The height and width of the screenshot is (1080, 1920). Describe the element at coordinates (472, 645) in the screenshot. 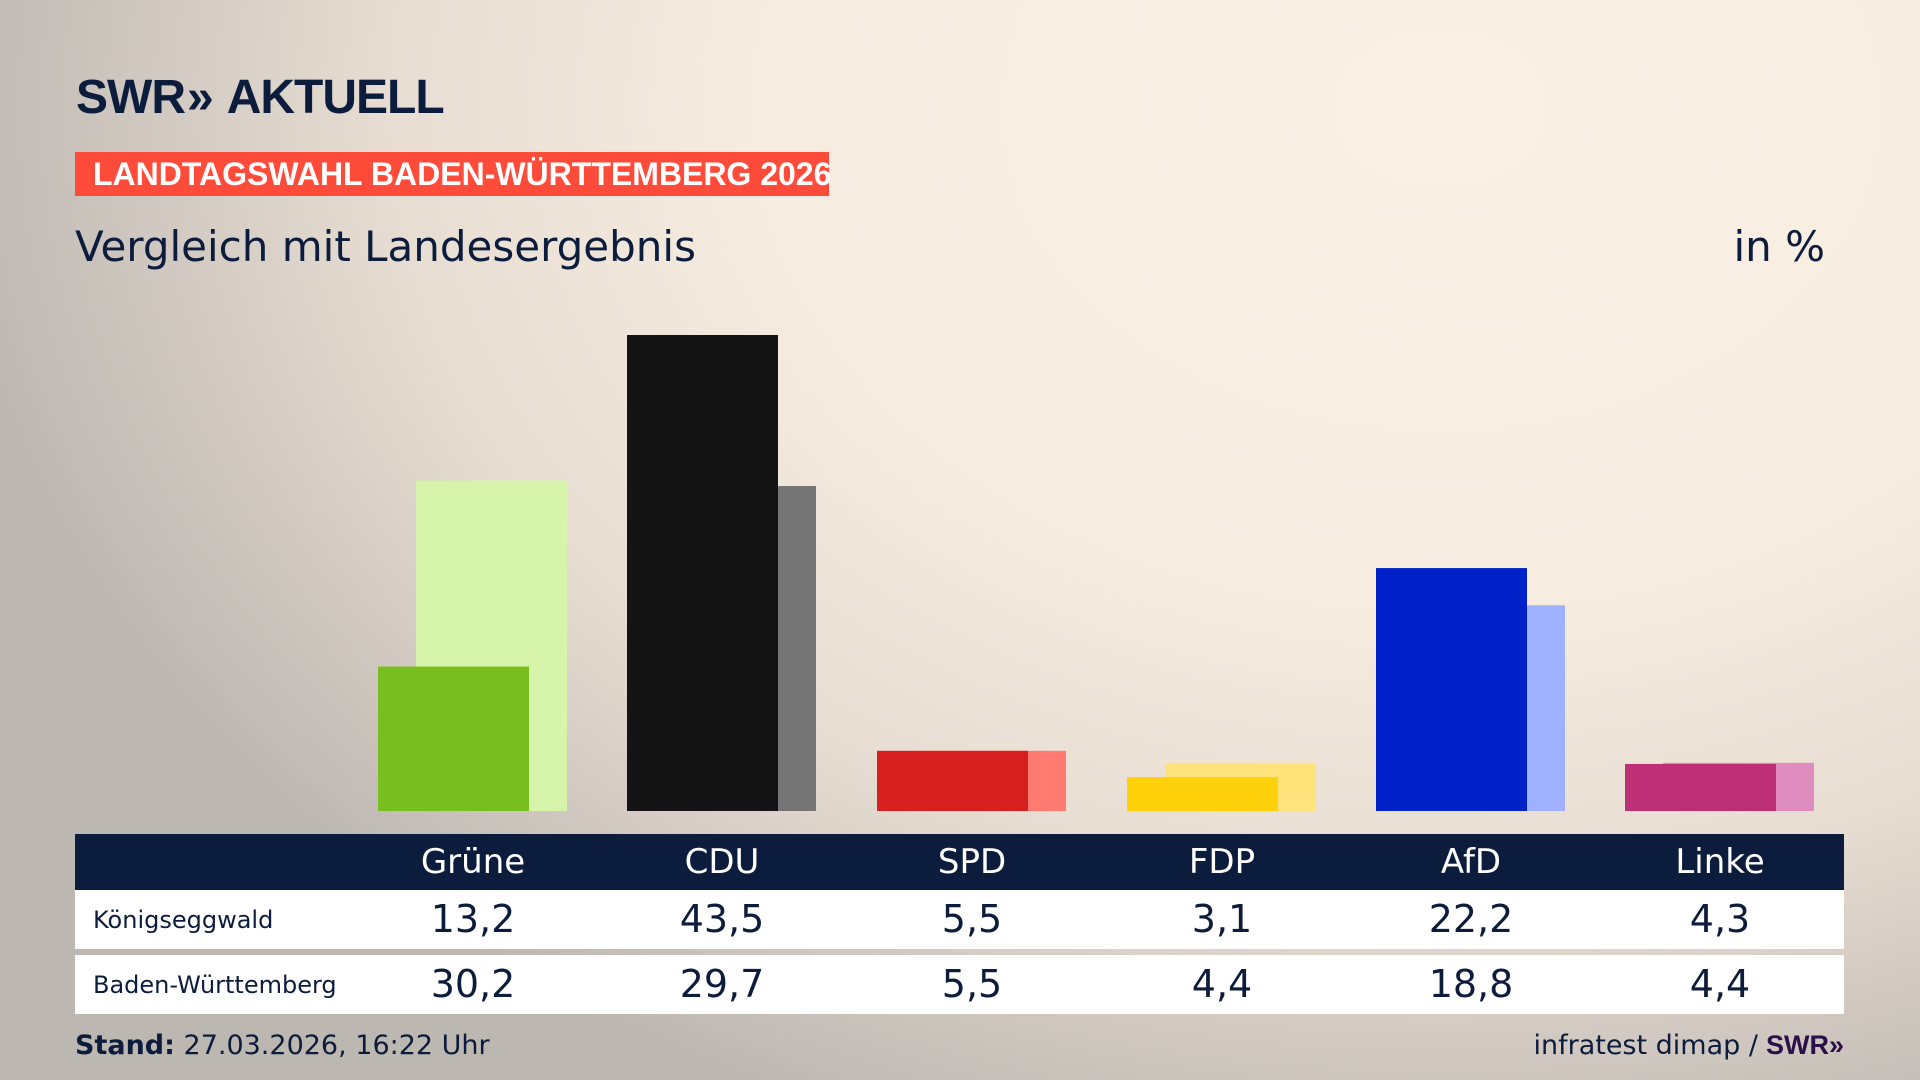

I see `bar-group-grüne` at that location.